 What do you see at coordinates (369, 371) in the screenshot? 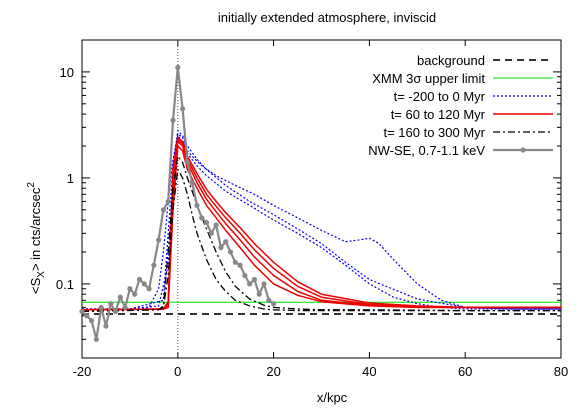
I see `x-tick-label: 40` at bounding box center [369, 371].